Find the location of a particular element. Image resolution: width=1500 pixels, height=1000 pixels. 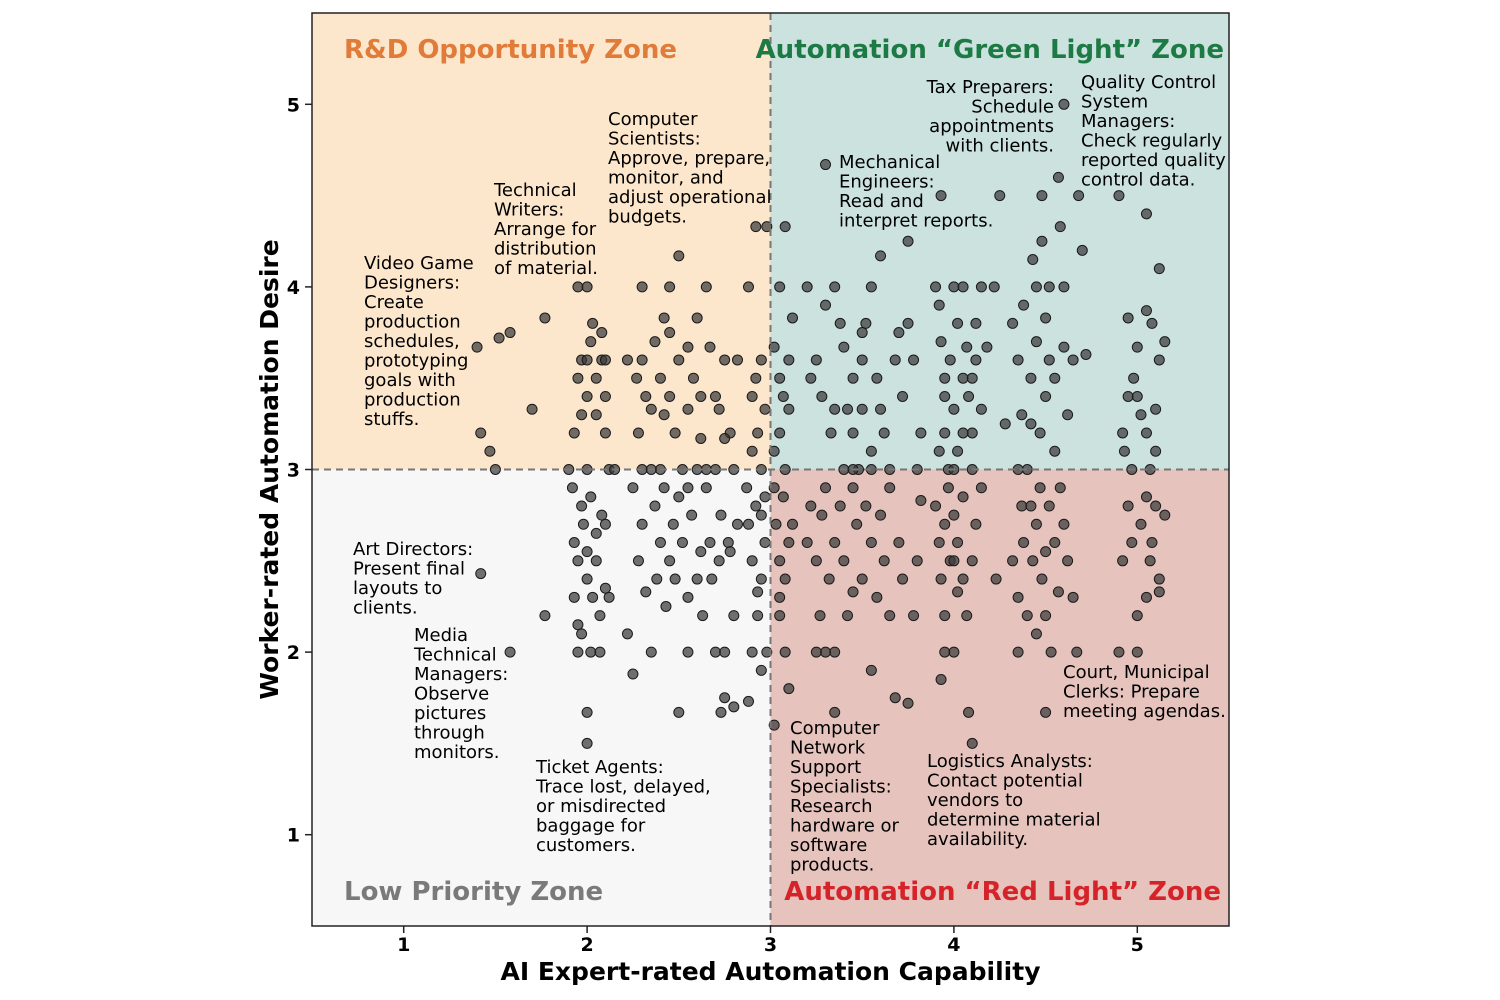

x-axis-title: AI Expert-rated Automation Capability is located at coordinates (771, 971).